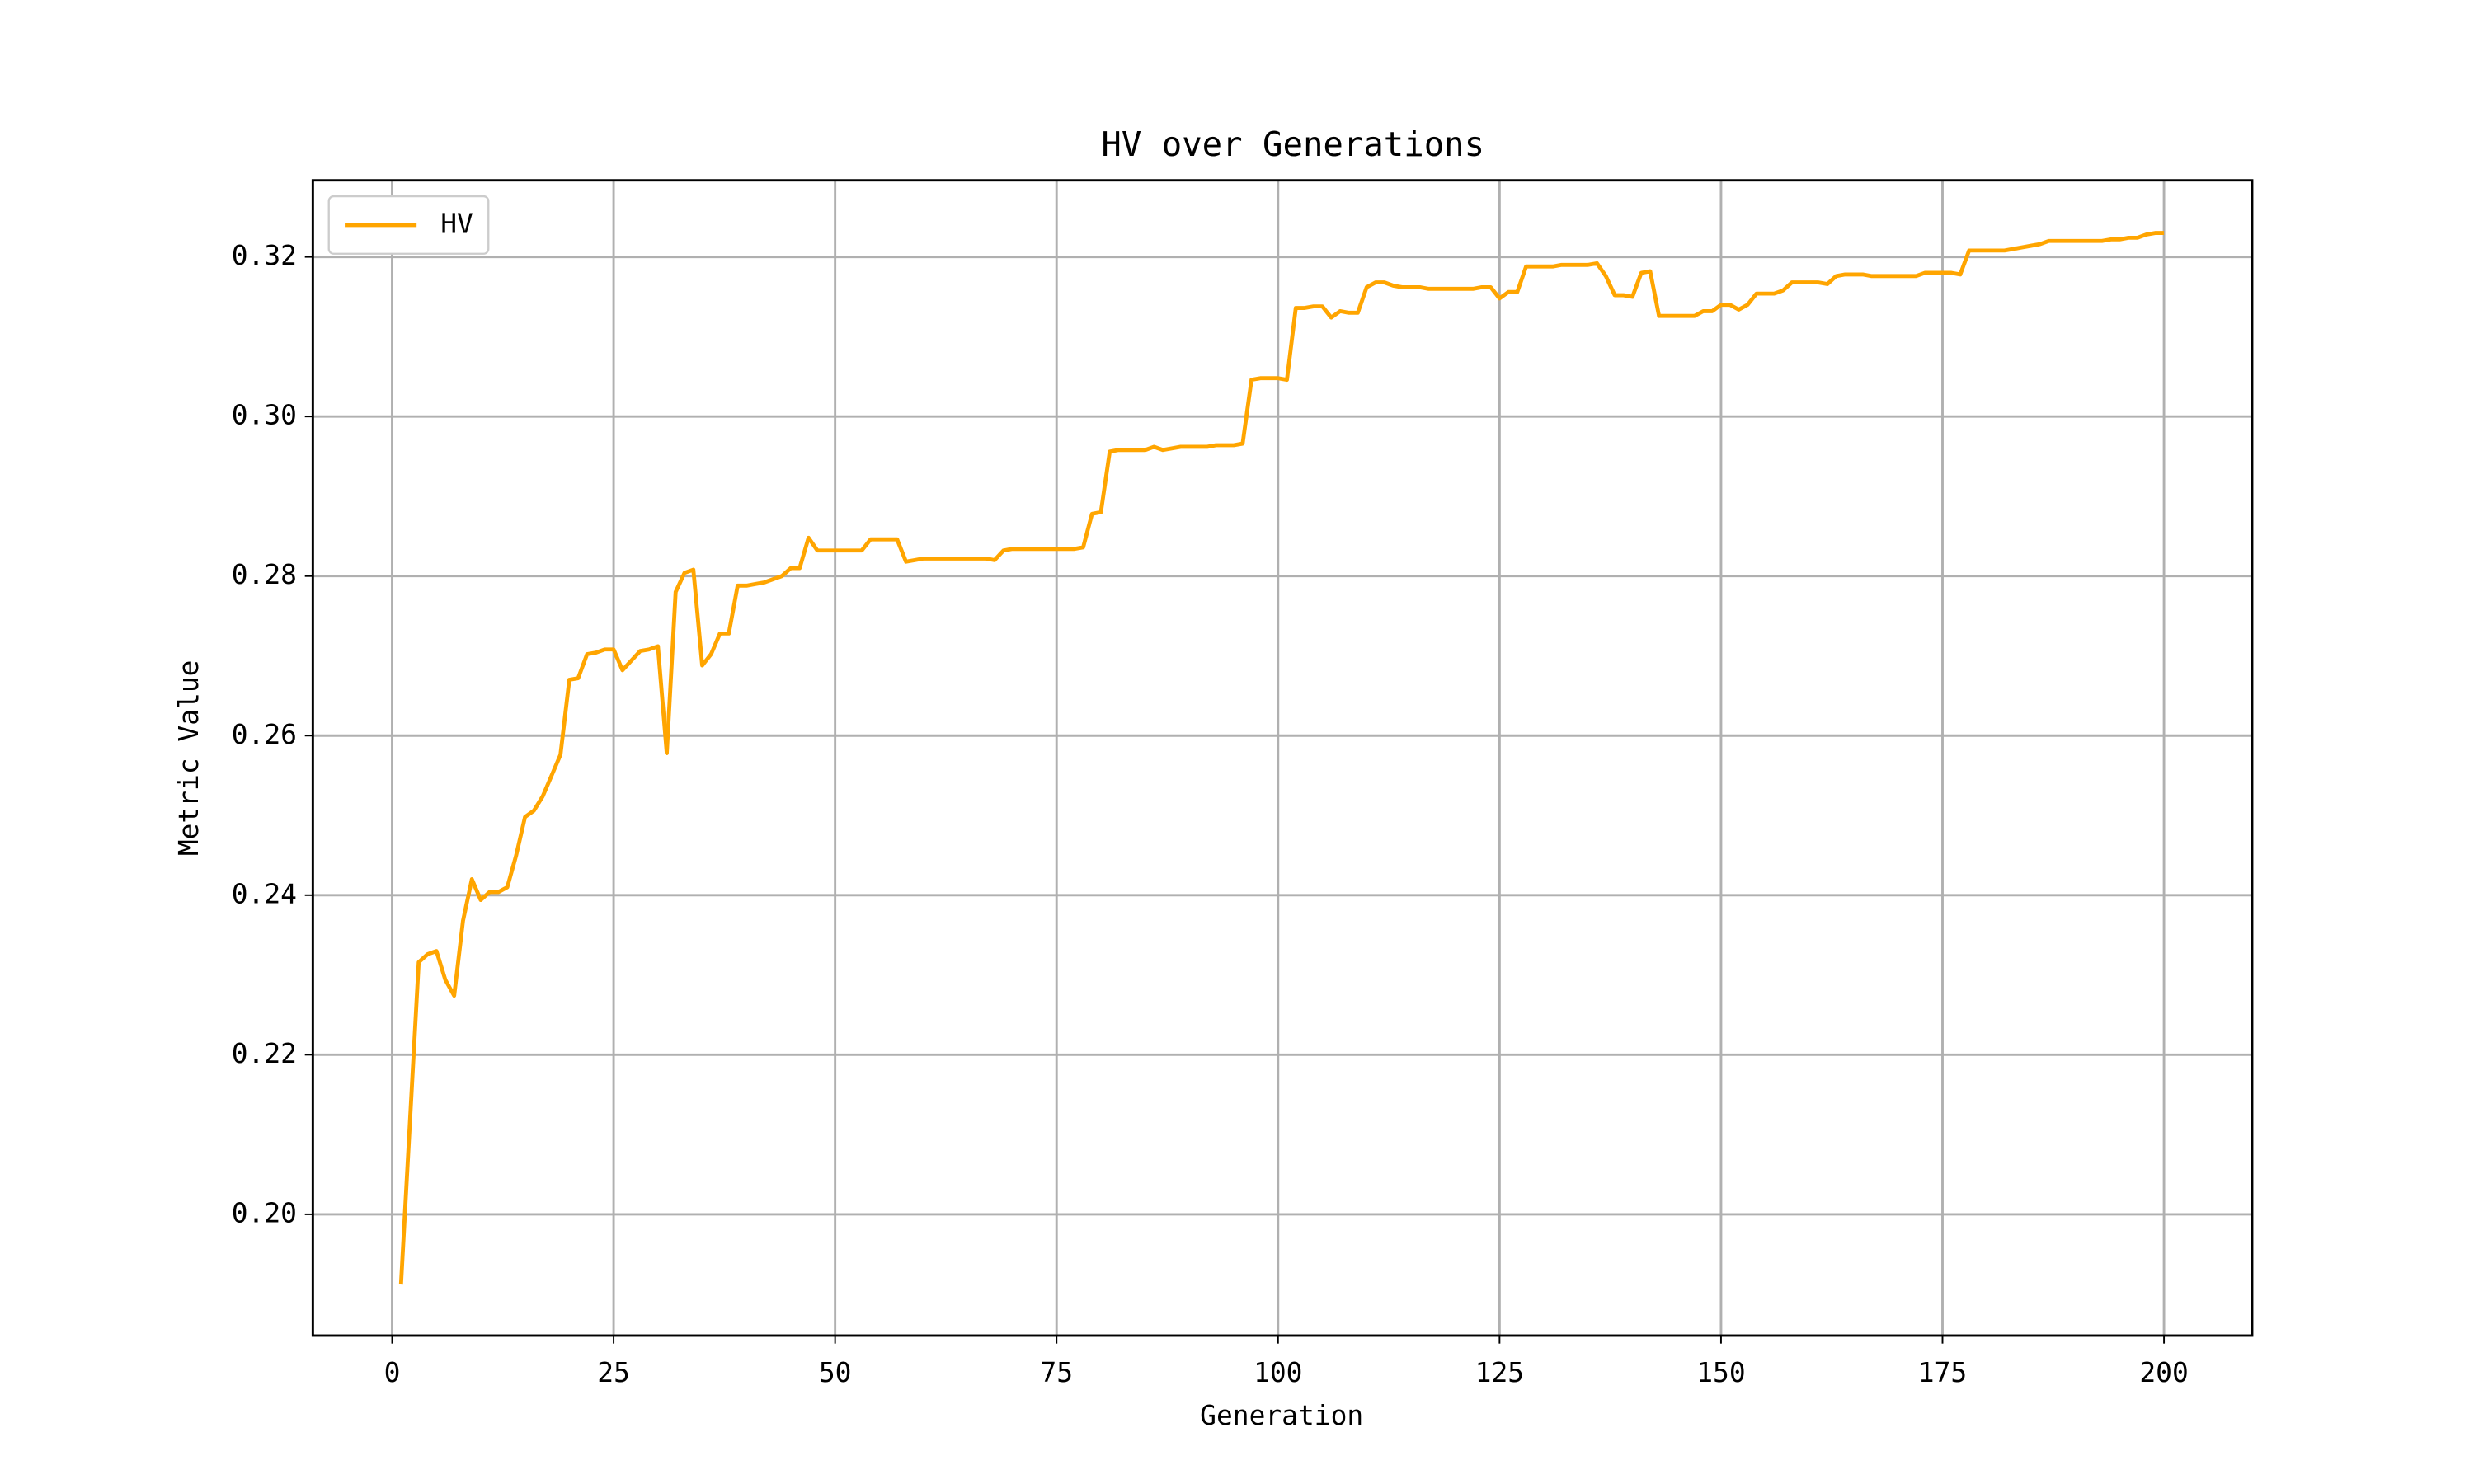 The image size is (2474, 1484). Describe the element at coordinates (264, 893) in the screenshot. I see `y-tick-label: 0.24` at that location.